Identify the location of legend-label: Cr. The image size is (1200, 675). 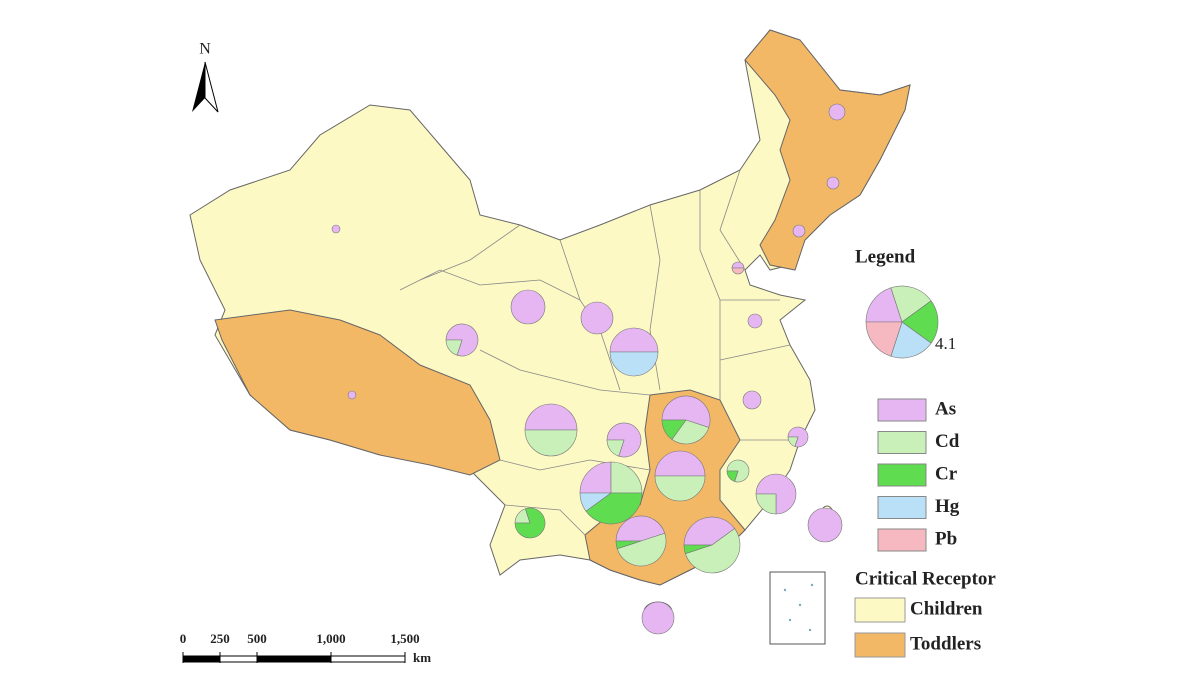
(946, 473).